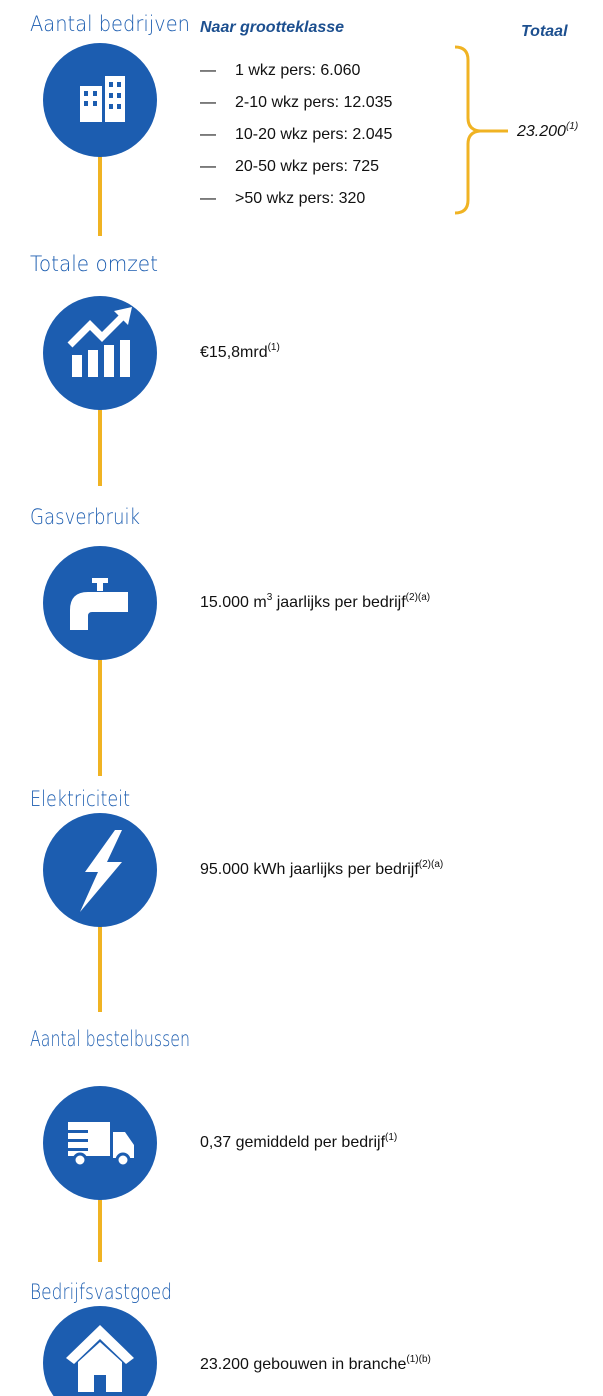  I want to click on growth-icon, so click(99, 342).